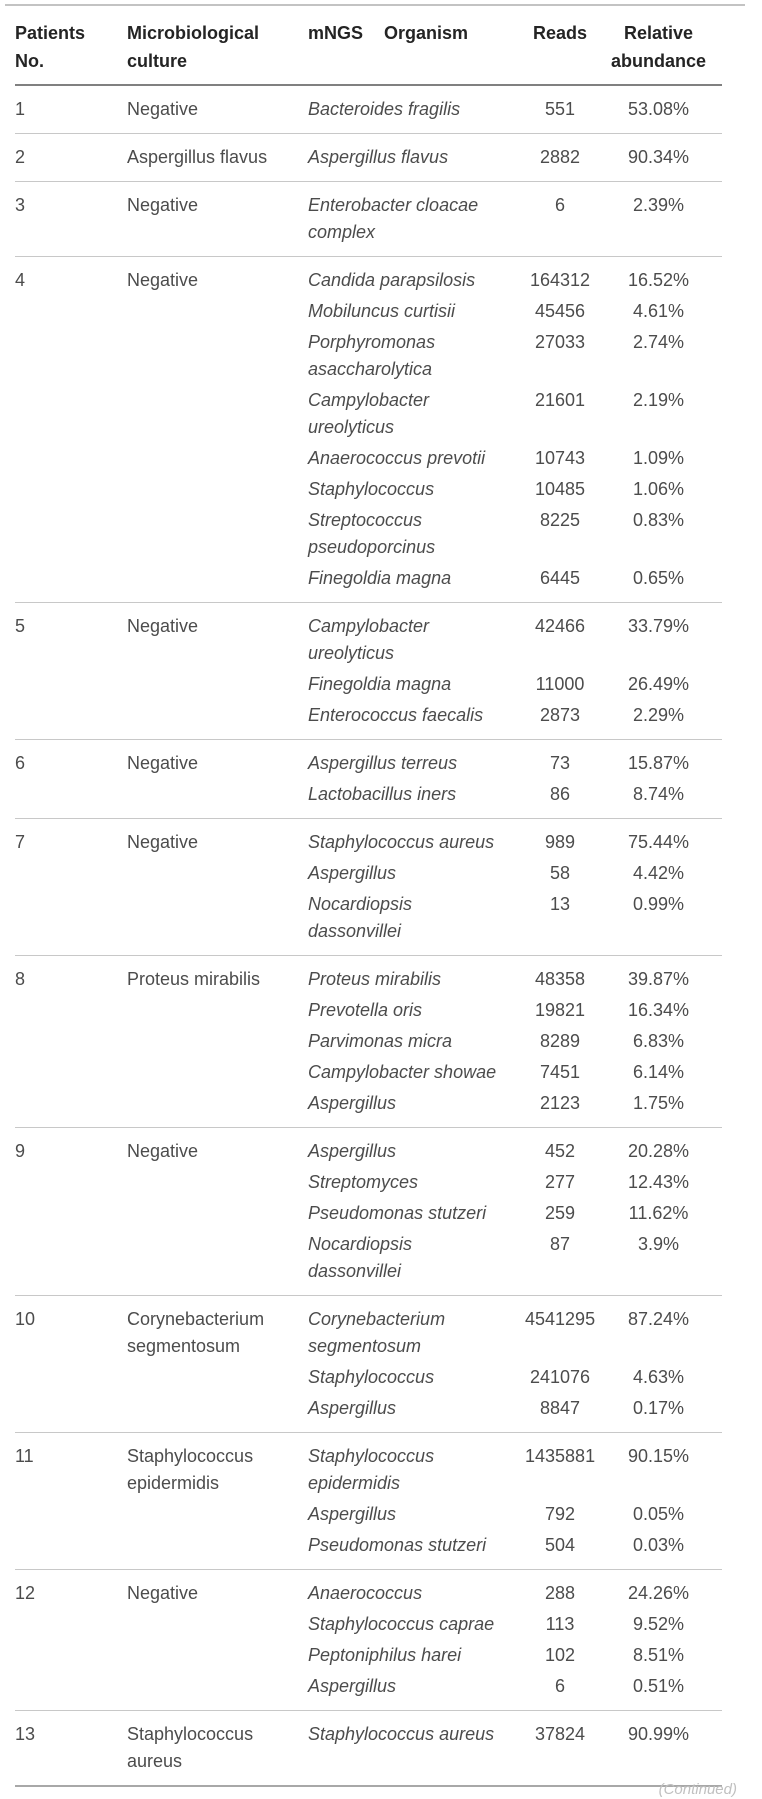 This screenshot has height=1799, width=762. I want to click on abundance-value: 3.9%, so click(658, 1244).